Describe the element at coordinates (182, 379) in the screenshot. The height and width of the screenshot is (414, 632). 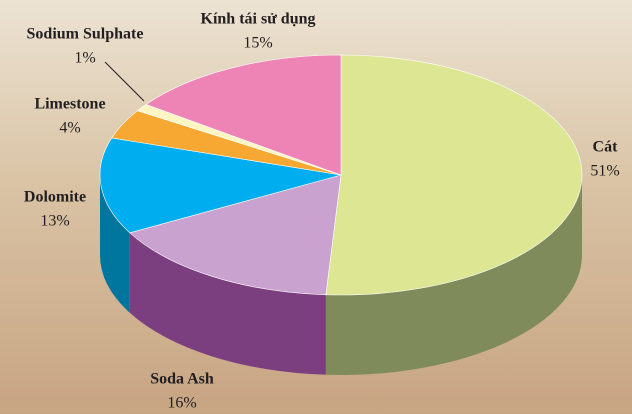
I see `slice-label: Soda Ash` at that location.